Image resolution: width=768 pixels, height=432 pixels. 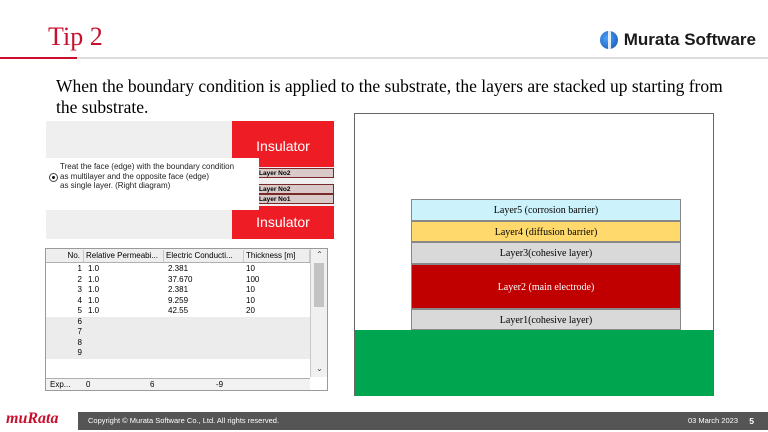 I want to click on table-row: 2 1.0 37.670 100, so click(x=178, y=280).